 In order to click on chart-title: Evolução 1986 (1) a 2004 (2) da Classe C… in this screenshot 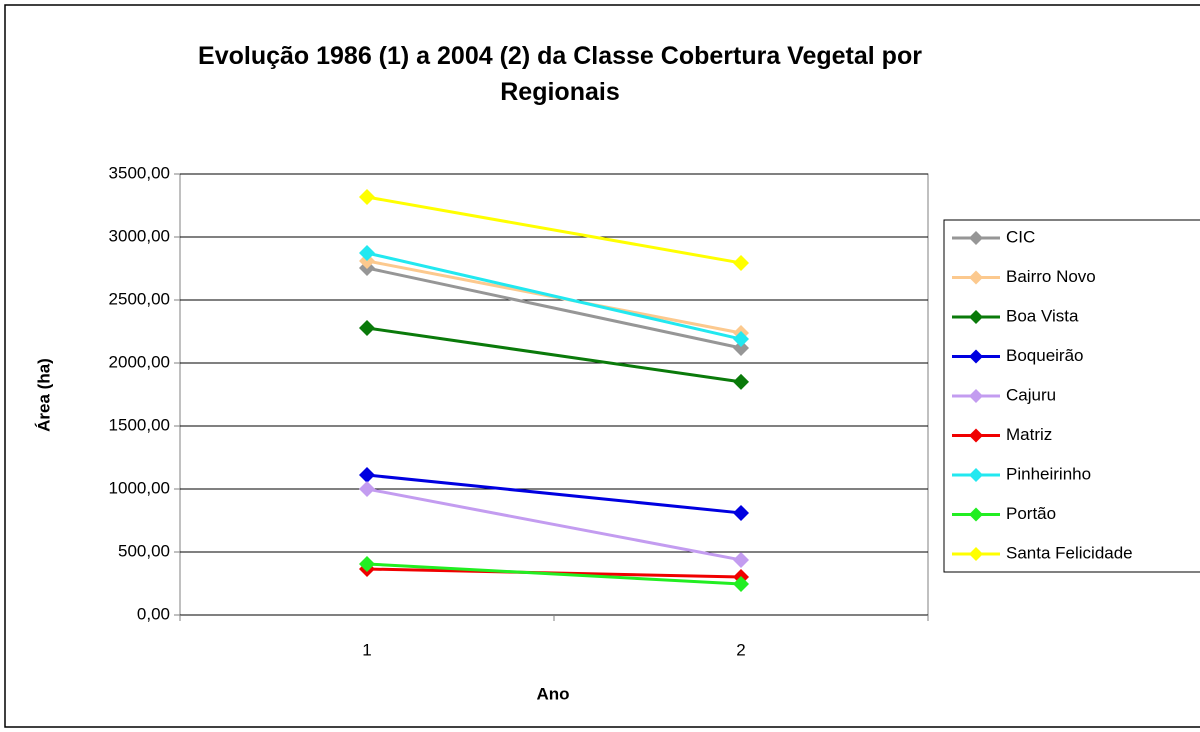, I will do `click(560, 74)`.